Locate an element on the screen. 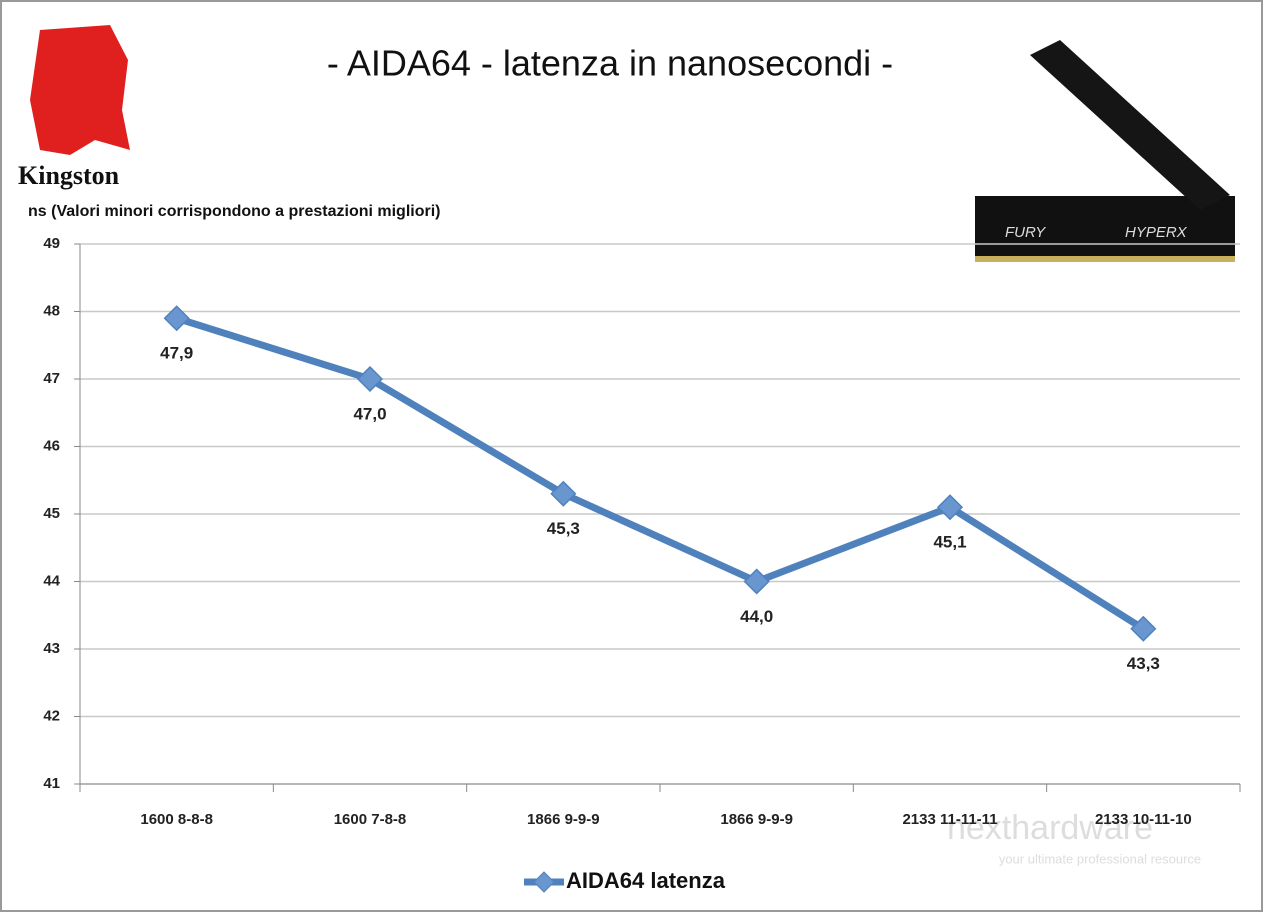 Image resolution: width=1263 pixels, height=917 pixels. legend-marker is located at coordinates (544, 882).